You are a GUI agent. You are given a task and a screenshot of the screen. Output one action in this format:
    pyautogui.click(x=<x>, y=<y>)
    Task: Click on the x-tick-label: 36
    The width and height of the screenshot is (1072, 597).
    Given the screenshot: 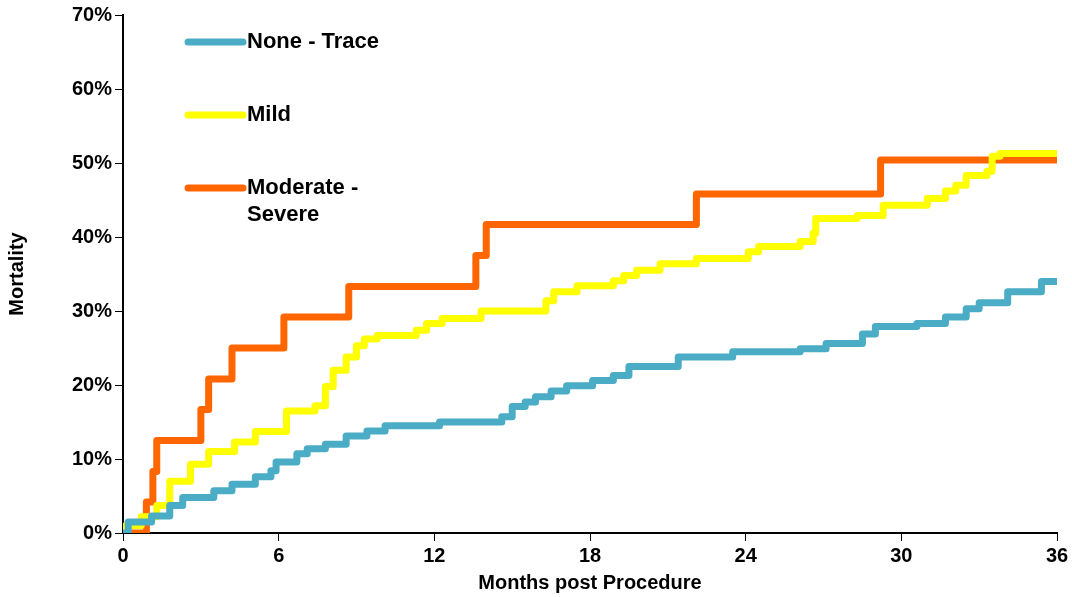 What is the action you would take?
    pyautogui.click(x=1057, y=554)
    